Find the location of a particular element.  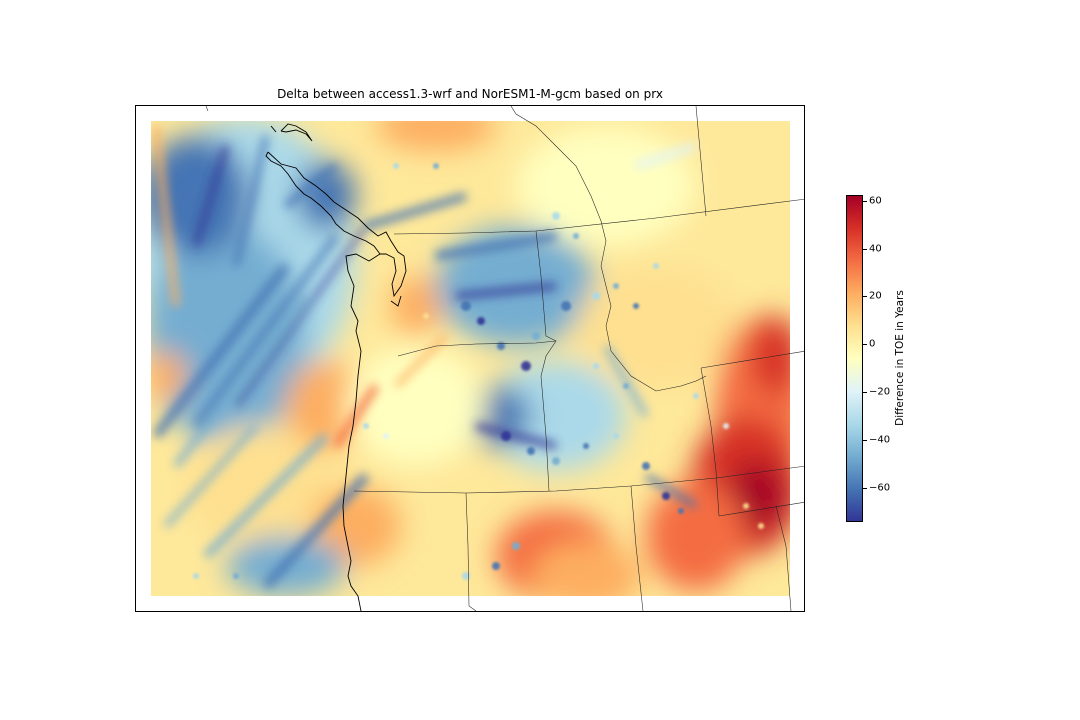

colorbar-tick-label: −40 is located at coordinates (880, 440).